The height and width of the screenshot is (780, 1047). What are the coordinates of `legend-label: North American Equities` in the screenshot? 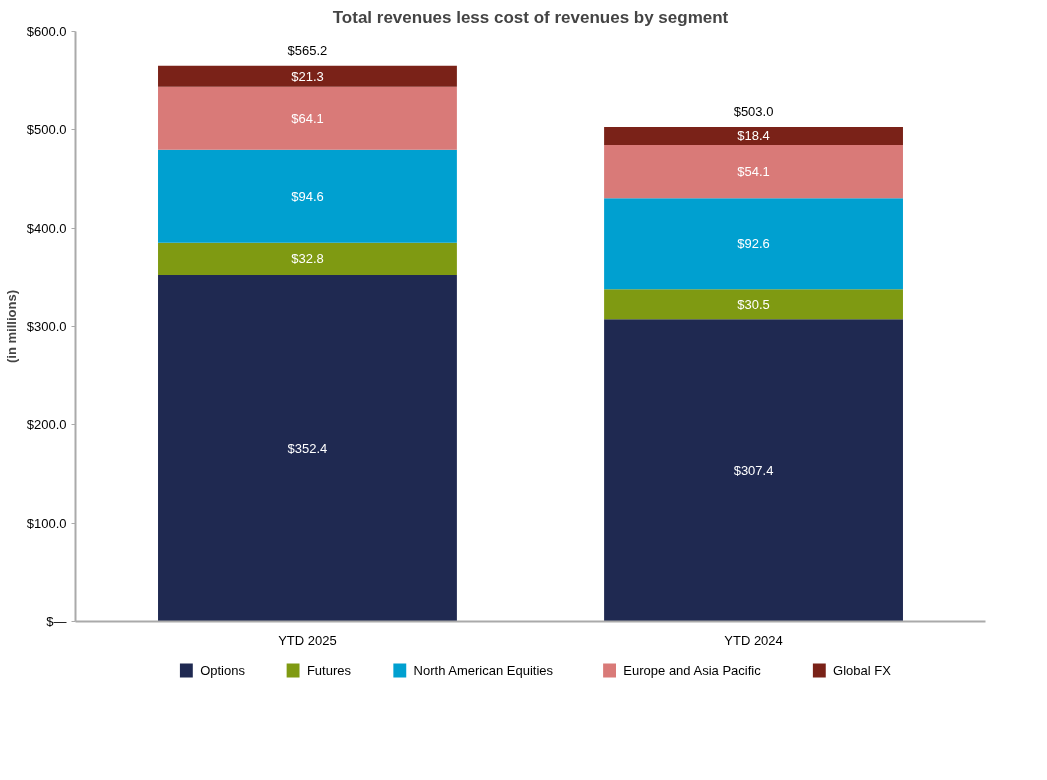 It's located at (483, 670).